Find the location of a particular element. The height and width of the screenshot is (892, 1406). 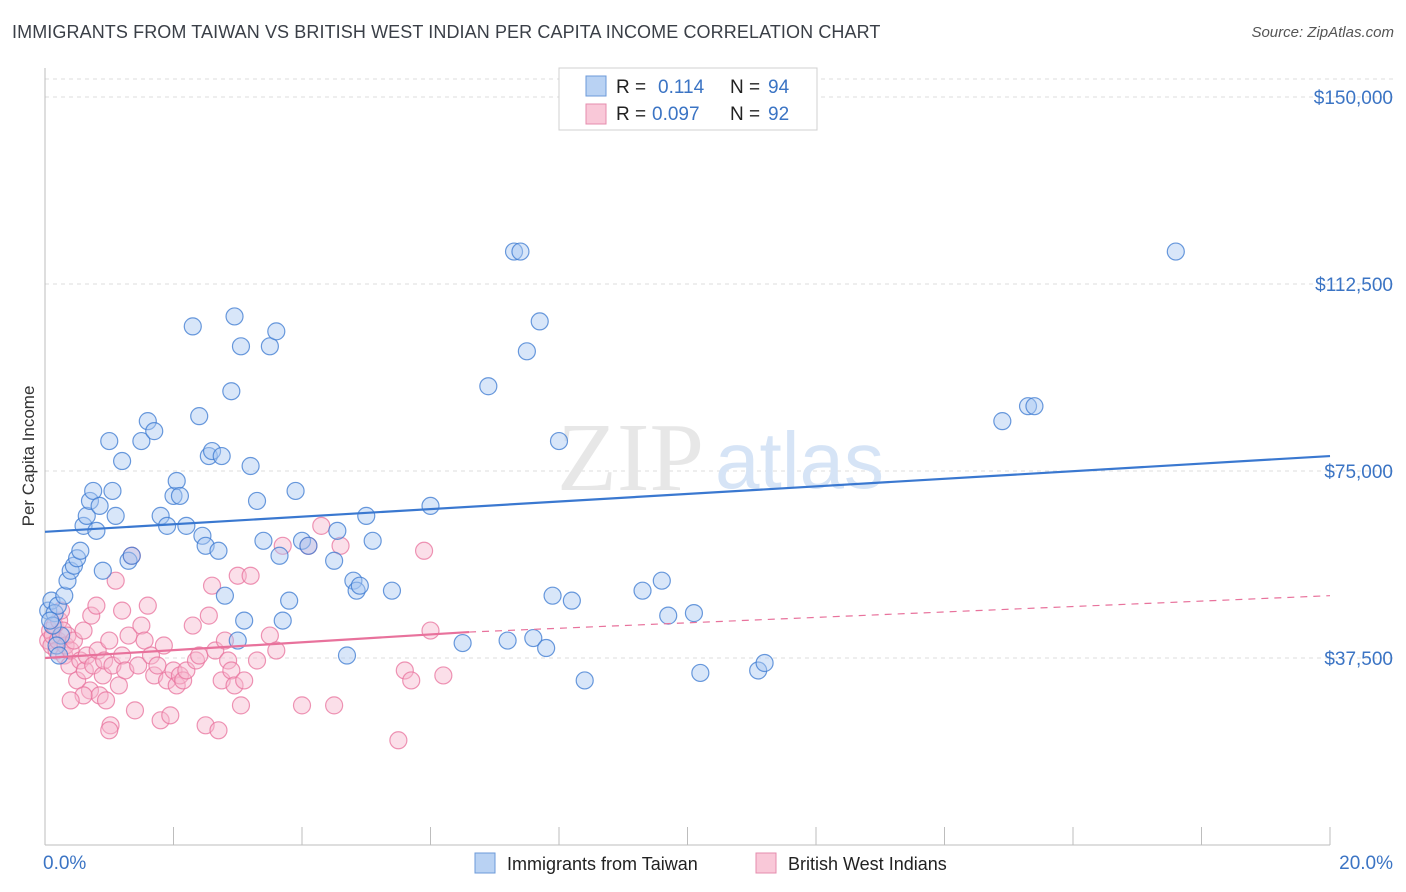

trend-line-taiwan is located at coordinates (687, 493).